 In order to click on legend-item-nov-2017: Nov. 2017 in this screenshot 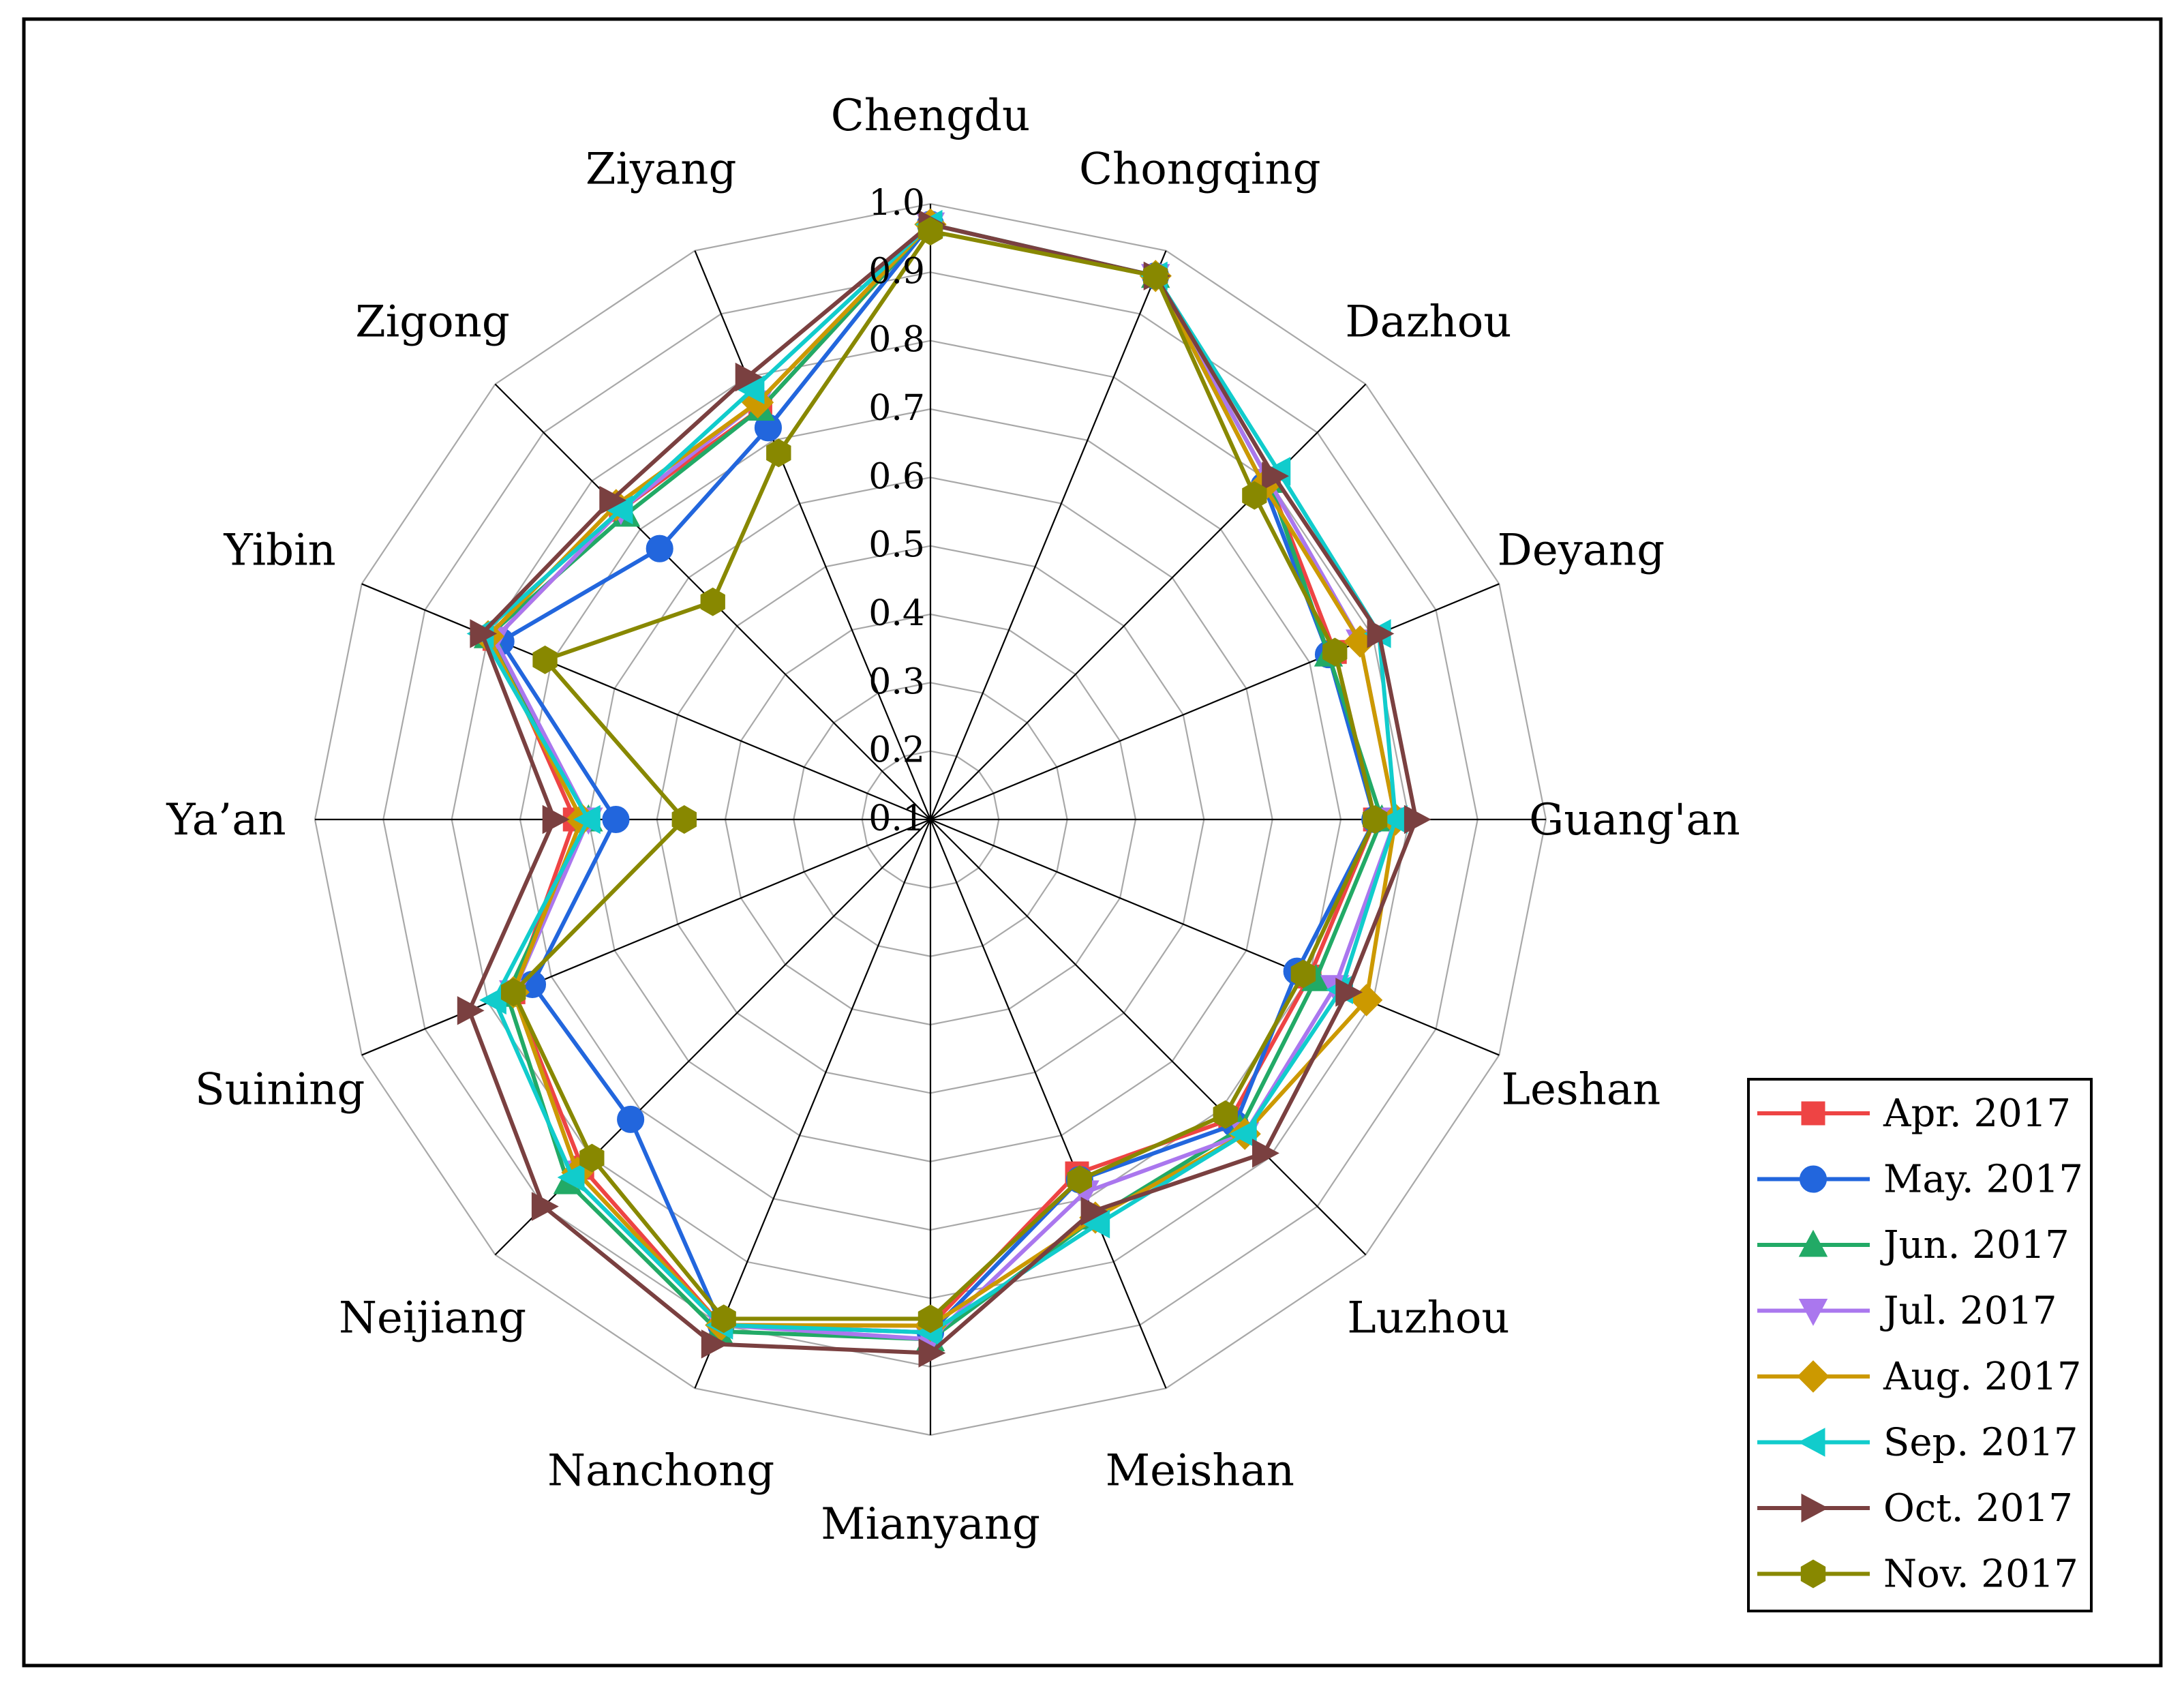, I will do `click(1917, 1574)`.